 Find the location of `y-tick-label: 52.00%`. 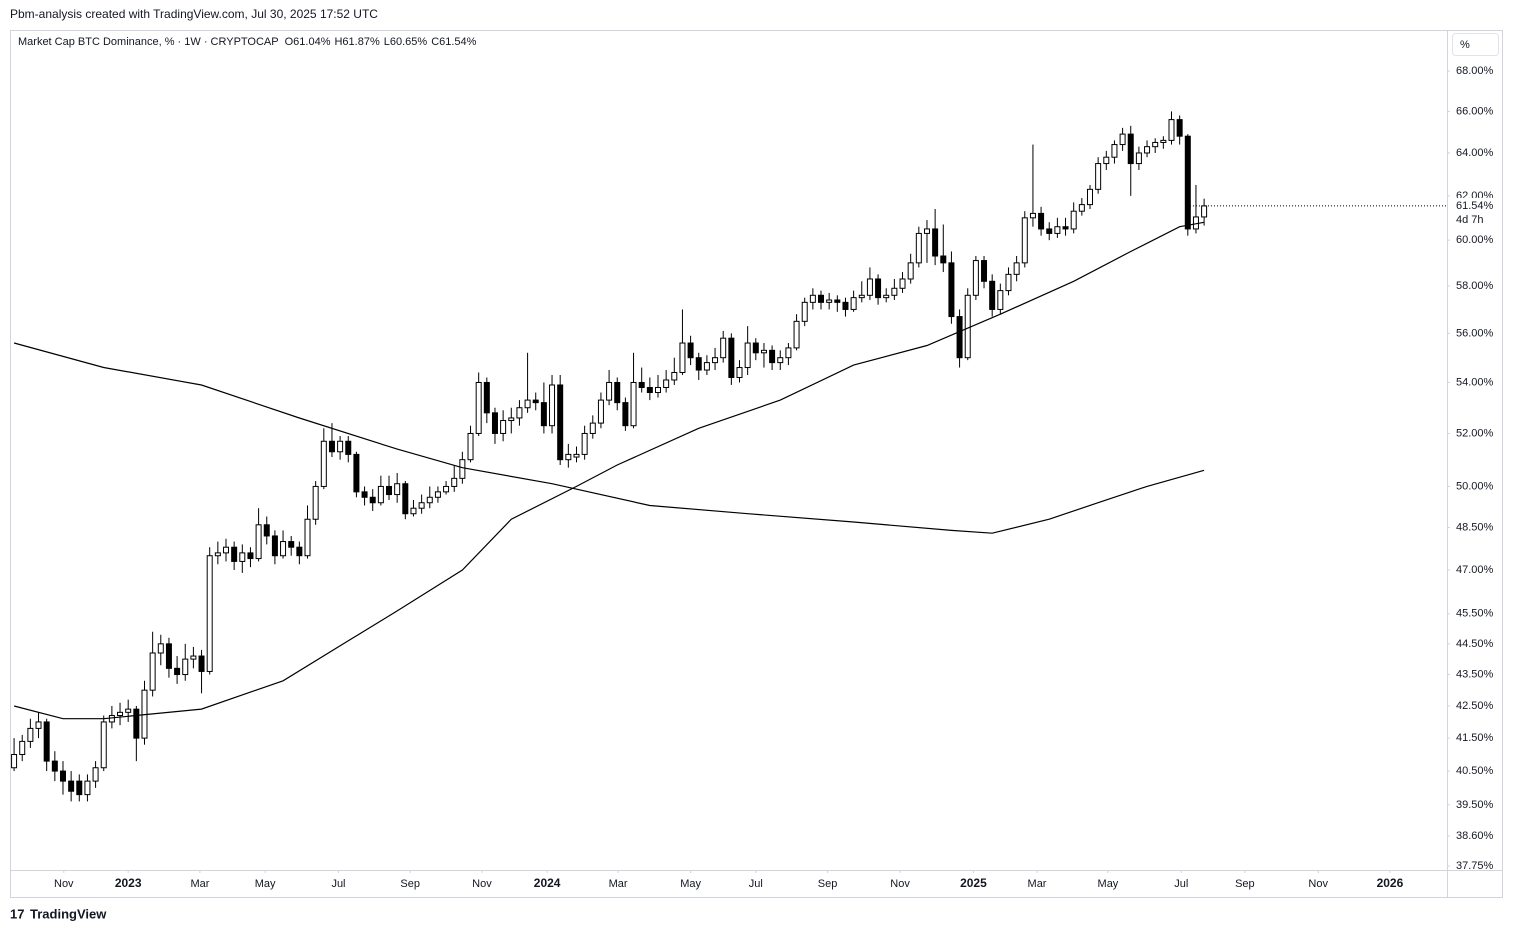

y-tick-label: 52.00% is located at coordinates (1475, 433).